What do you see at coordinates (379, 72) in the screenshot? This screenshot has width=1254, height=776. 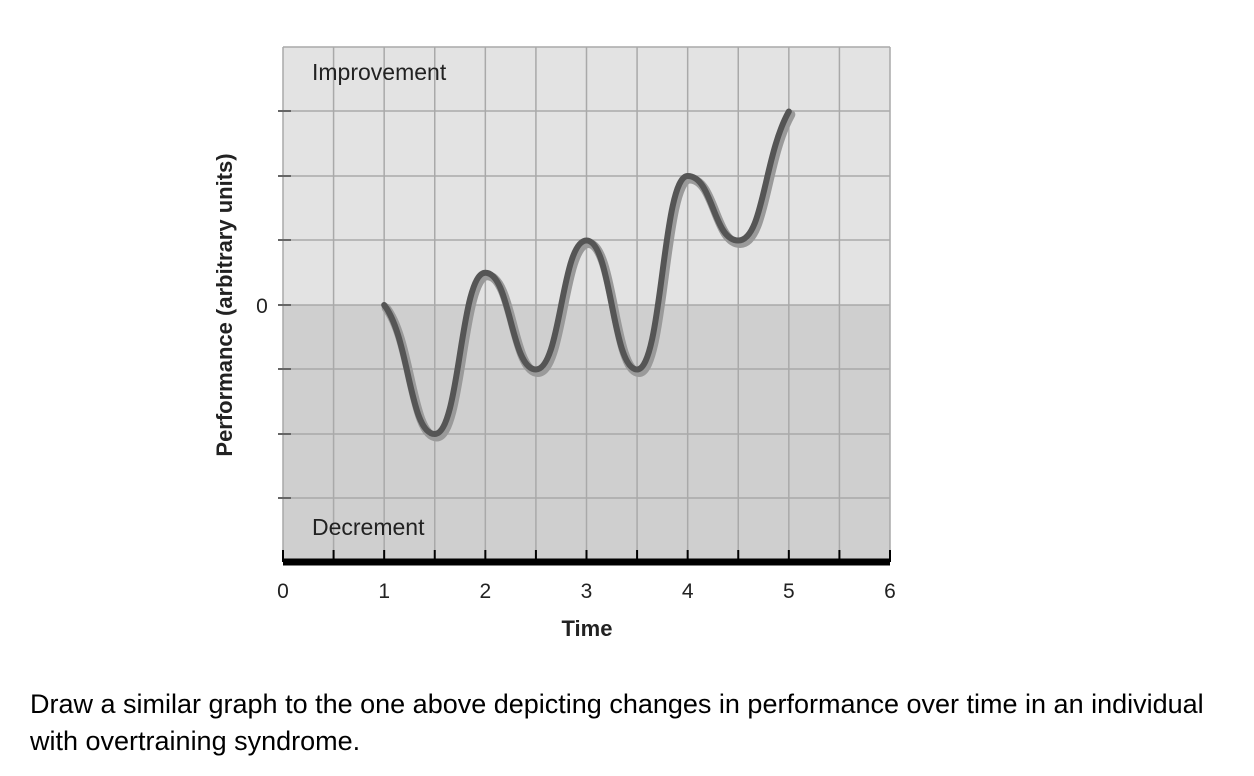 I see `region-label-improvement: Improvement` at bounding box center [379, 72].